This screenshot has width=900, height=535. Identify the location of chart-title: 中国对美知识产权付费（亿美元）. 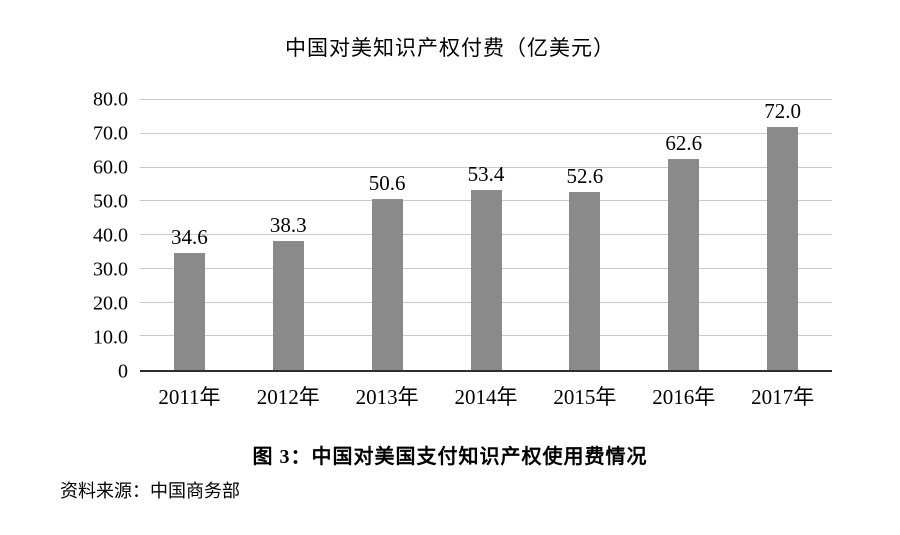
(450, 48).